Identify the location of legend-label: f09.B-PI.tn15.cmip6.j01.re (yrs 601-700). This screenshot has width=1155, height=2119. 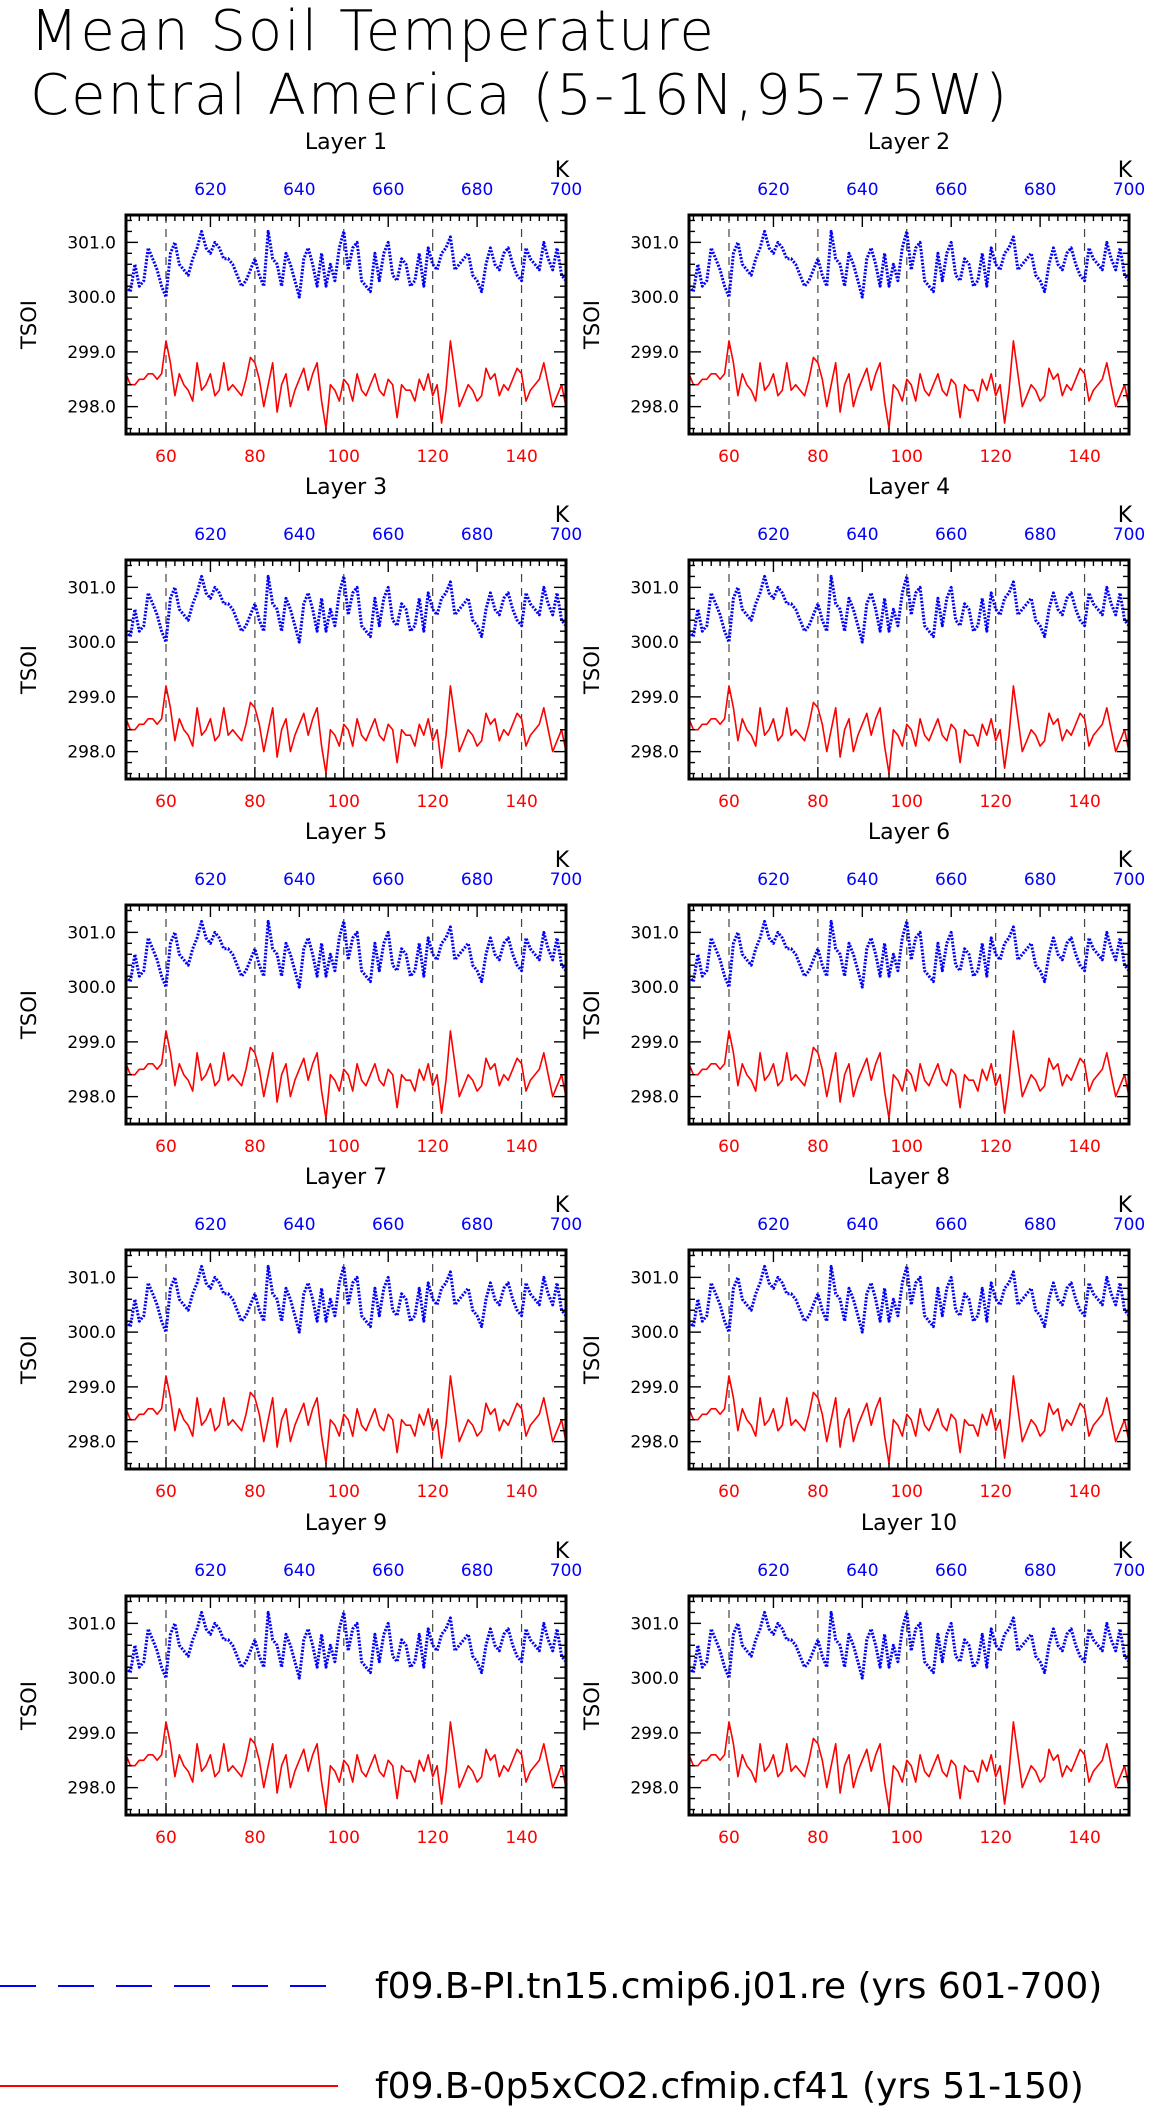
(738, 1986).